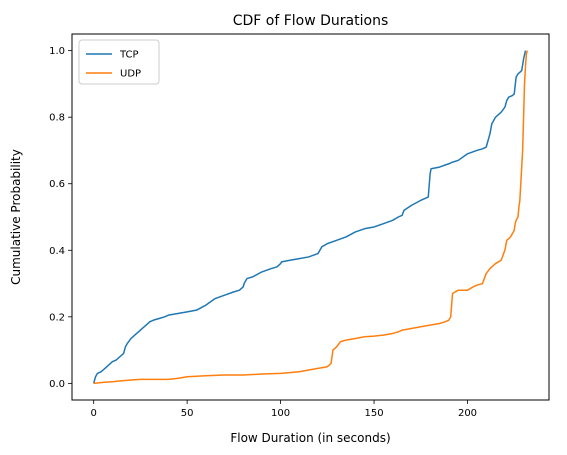 Image resolution: width=567 pixels, height=455 pixels. What do you see at coordinates (93, 413) in the screenshot?
I see `x-tick-label: 0` at bounding box center [93, 413].